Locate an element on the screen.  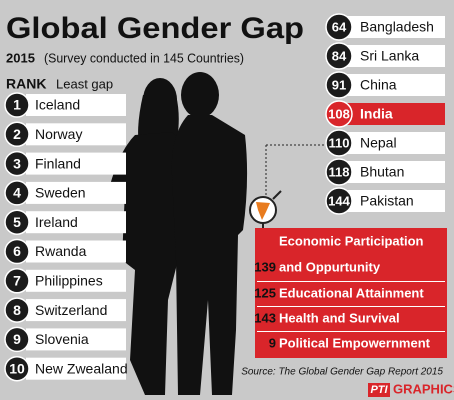
country-name: Bangladesh is located at coordinates (397, 27).